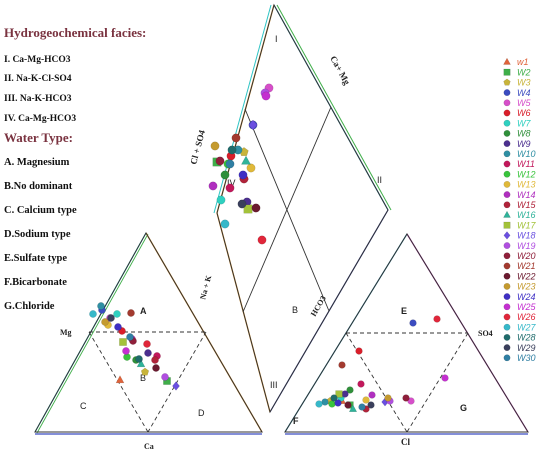 The height and width of the screenshot is (453, 550). I want to click on legend-label: W12, so click(526, 174).